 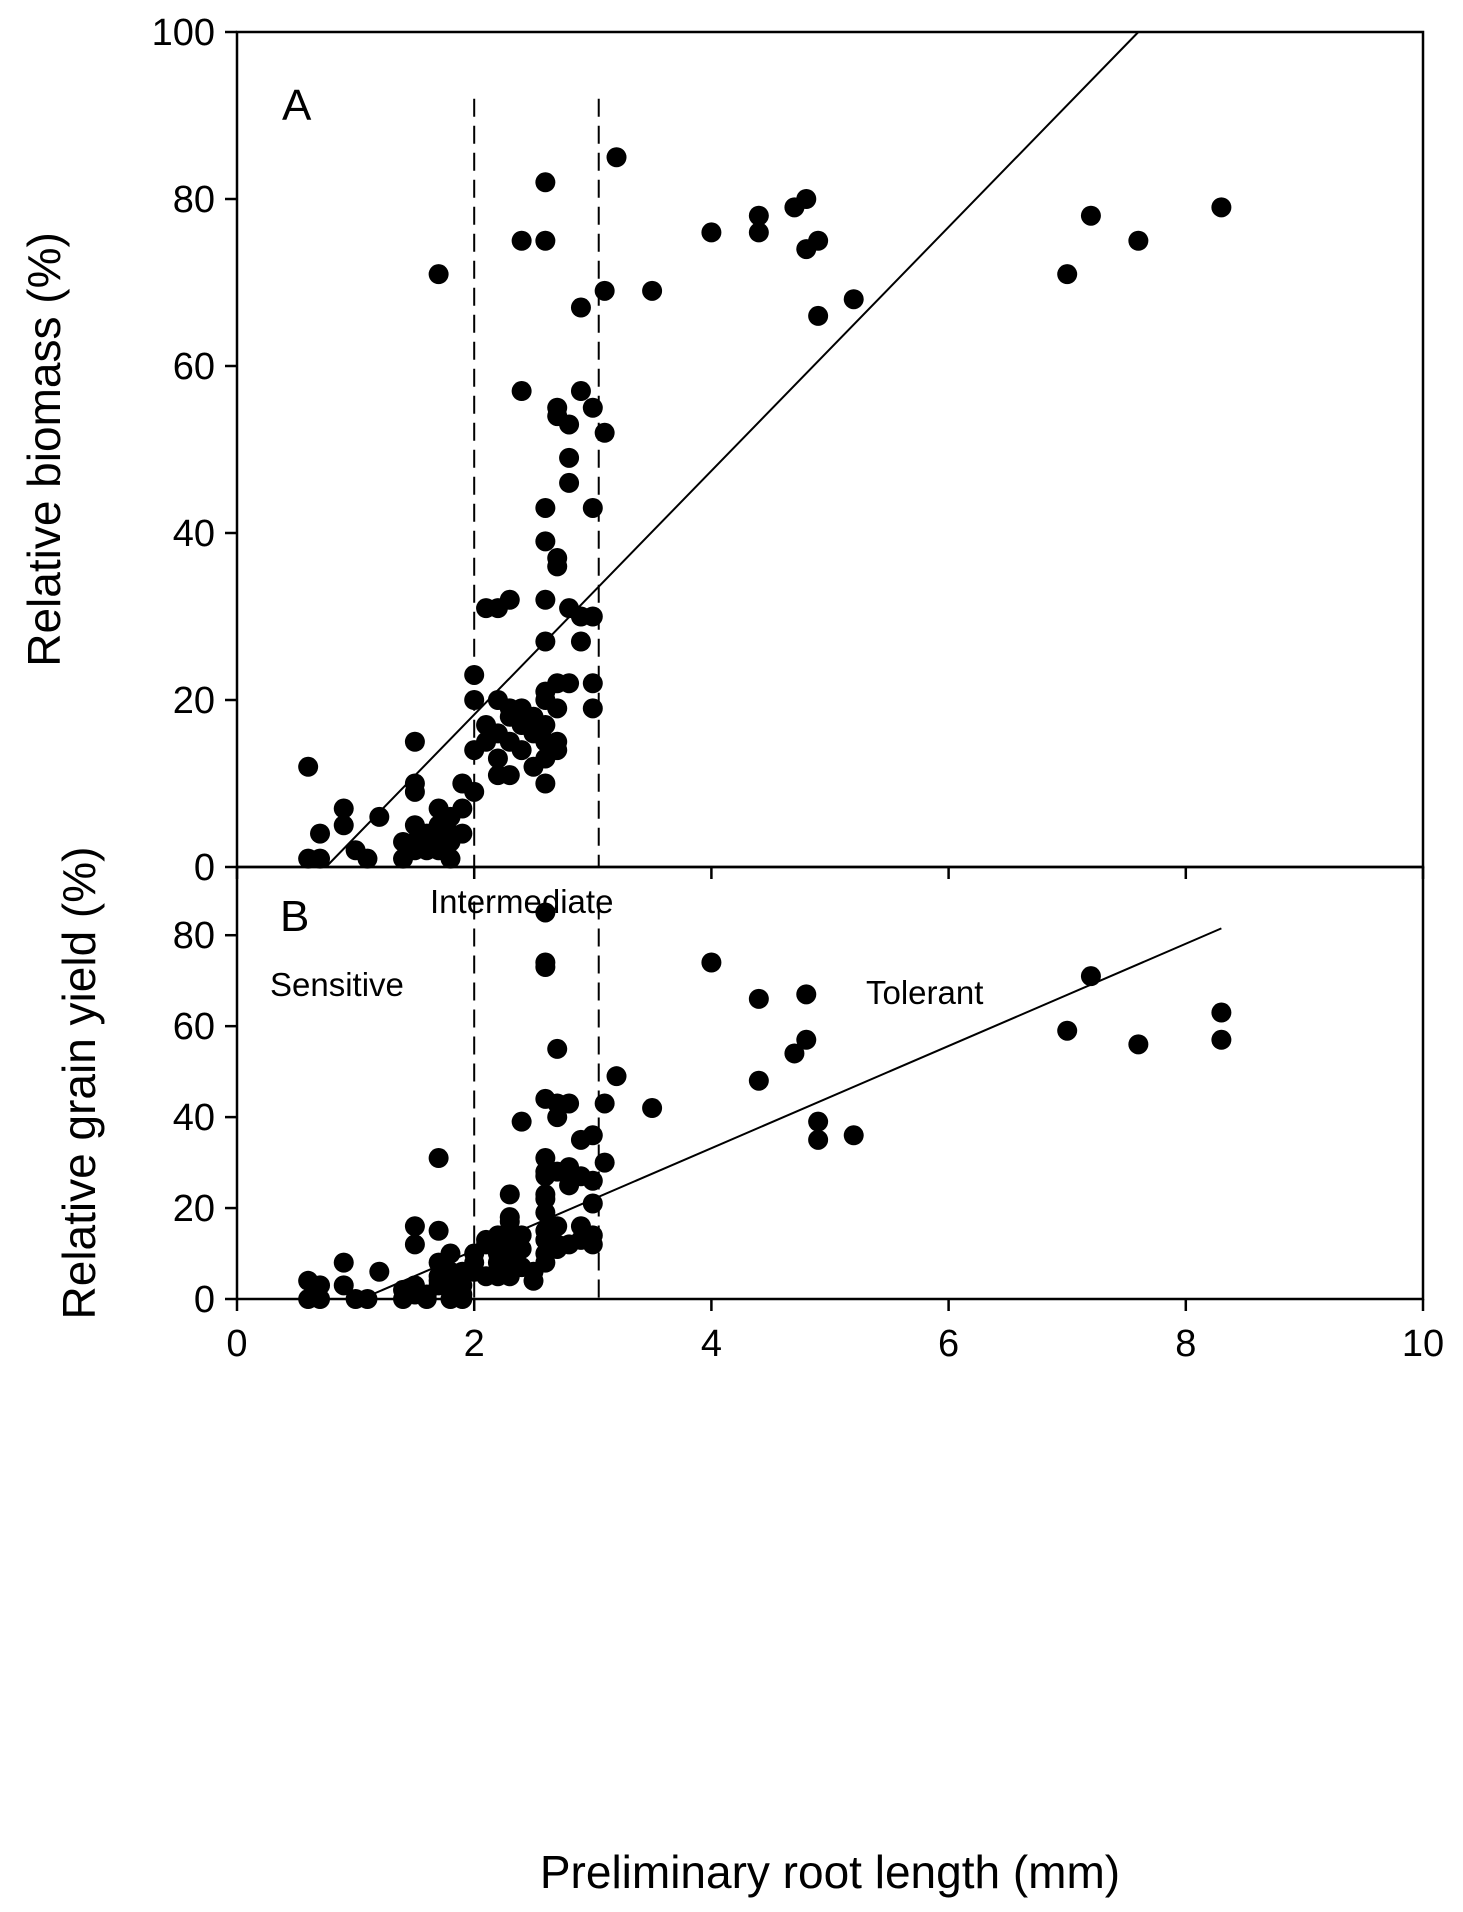 I want to click on panel-b-y-tick-label: 0, so click(x=204, y=1300).